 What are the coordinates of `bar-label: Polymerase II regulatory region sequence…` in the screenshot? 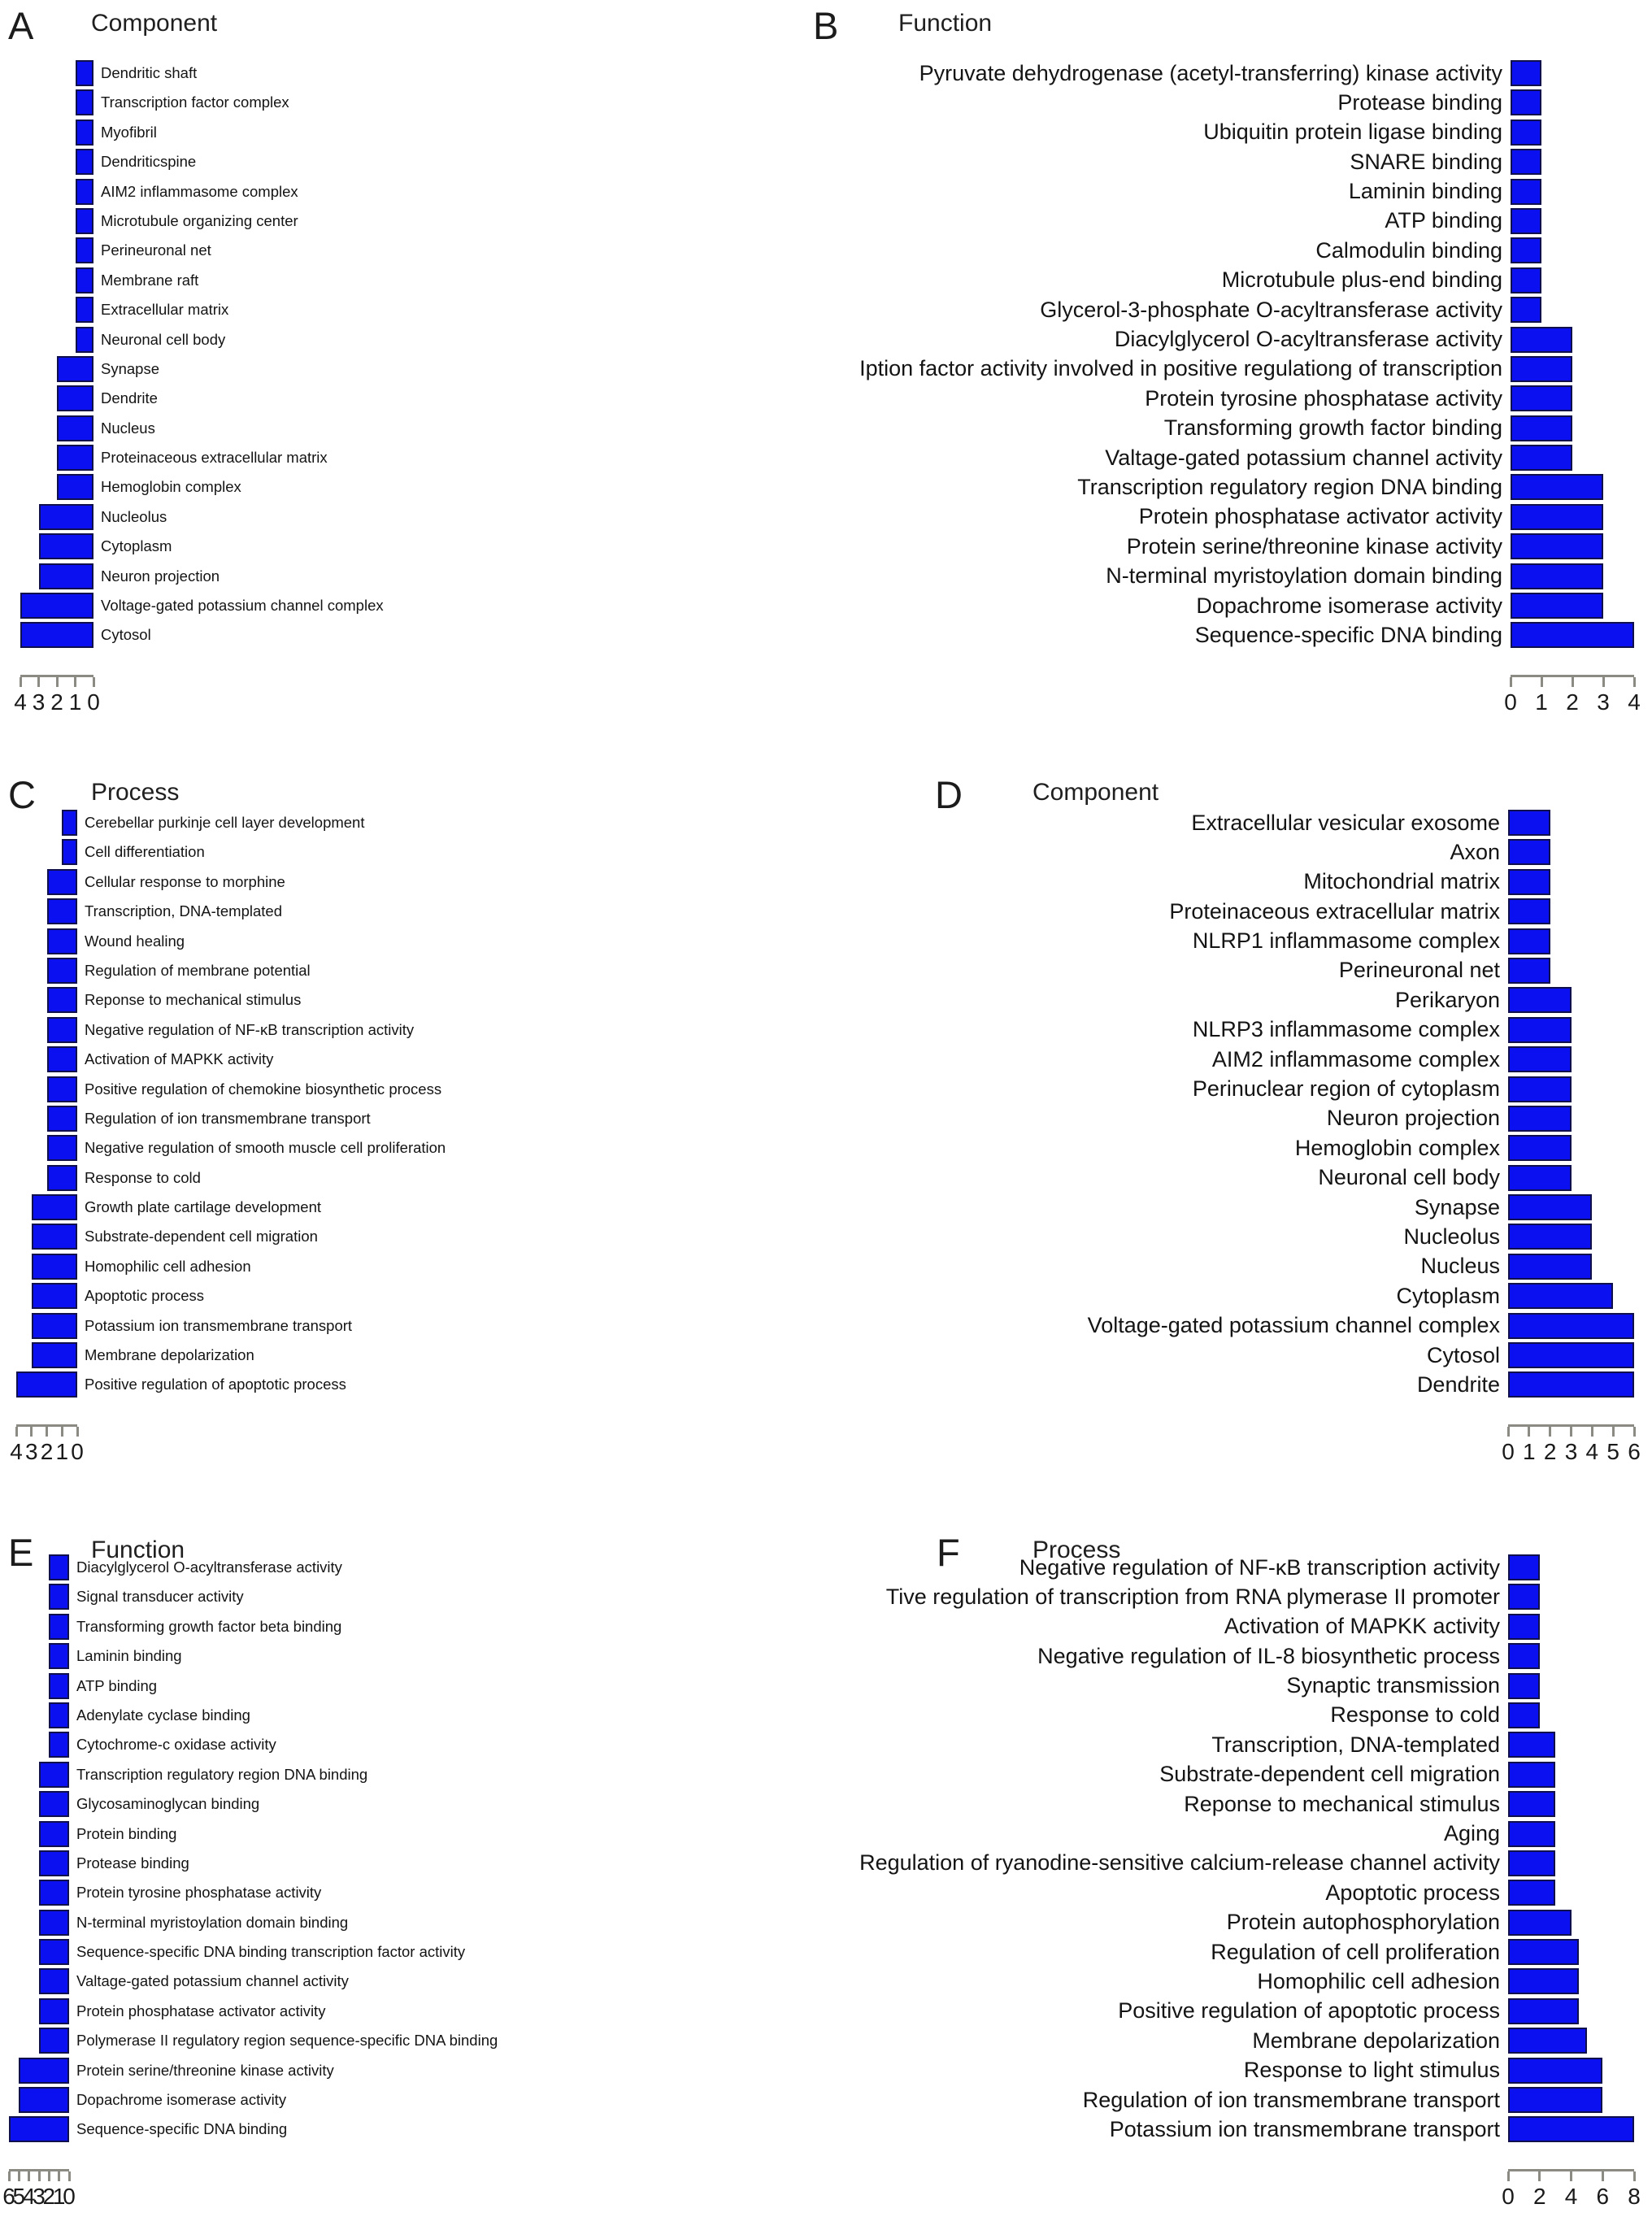 It's located at (287, 2041).